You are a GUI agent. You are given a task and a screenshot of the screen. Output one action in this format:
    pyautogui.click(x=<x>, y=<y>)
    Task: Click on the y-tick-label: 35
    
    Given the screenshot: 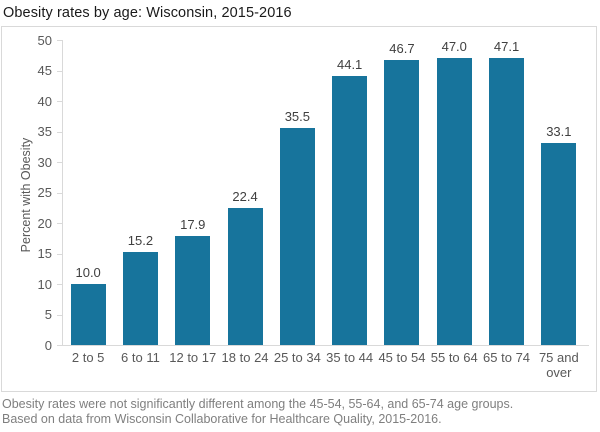 What is the action you would take?
    pyautogui.click(x=44, y=131)
    